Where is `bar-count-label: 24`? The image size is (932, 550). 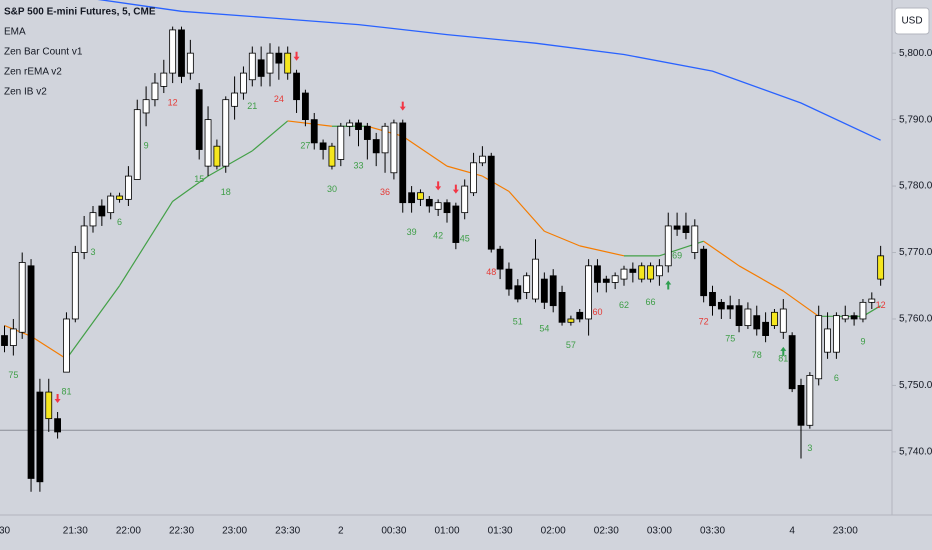
bar-count-label: 24 is located at coordinates (279, 99).